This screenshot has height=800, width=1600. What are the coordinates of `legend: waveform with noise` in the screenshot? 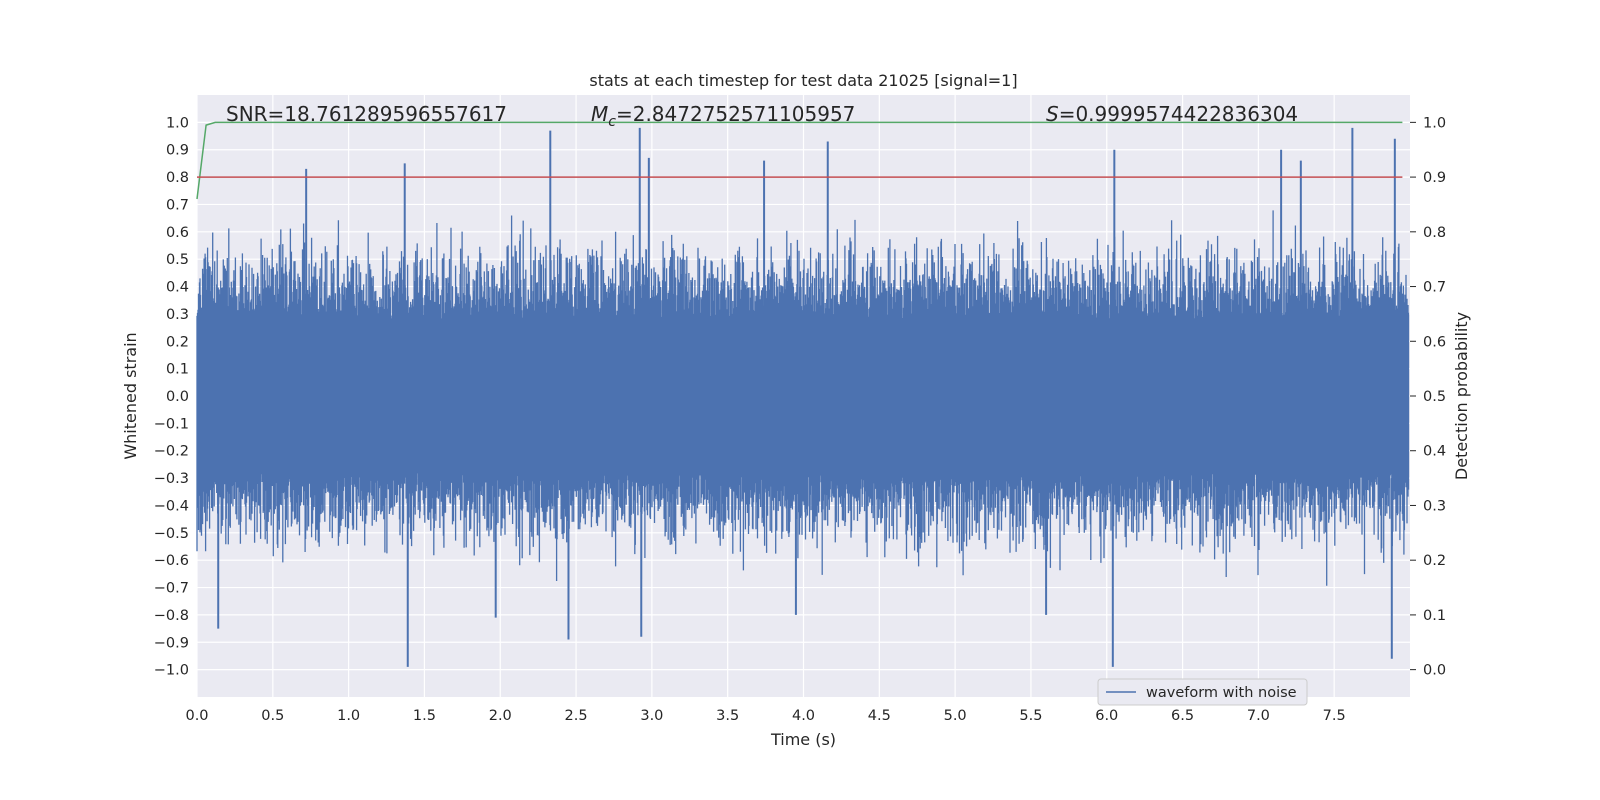 It's located at (1202, 692).